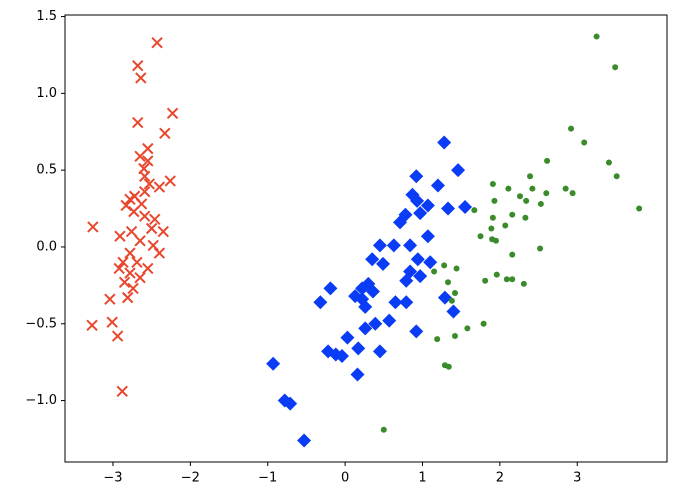  What do you see at coordinates (190, 478) in the screenshot?
I see `x-tick-label: −2` at bounding box center [190, 478].